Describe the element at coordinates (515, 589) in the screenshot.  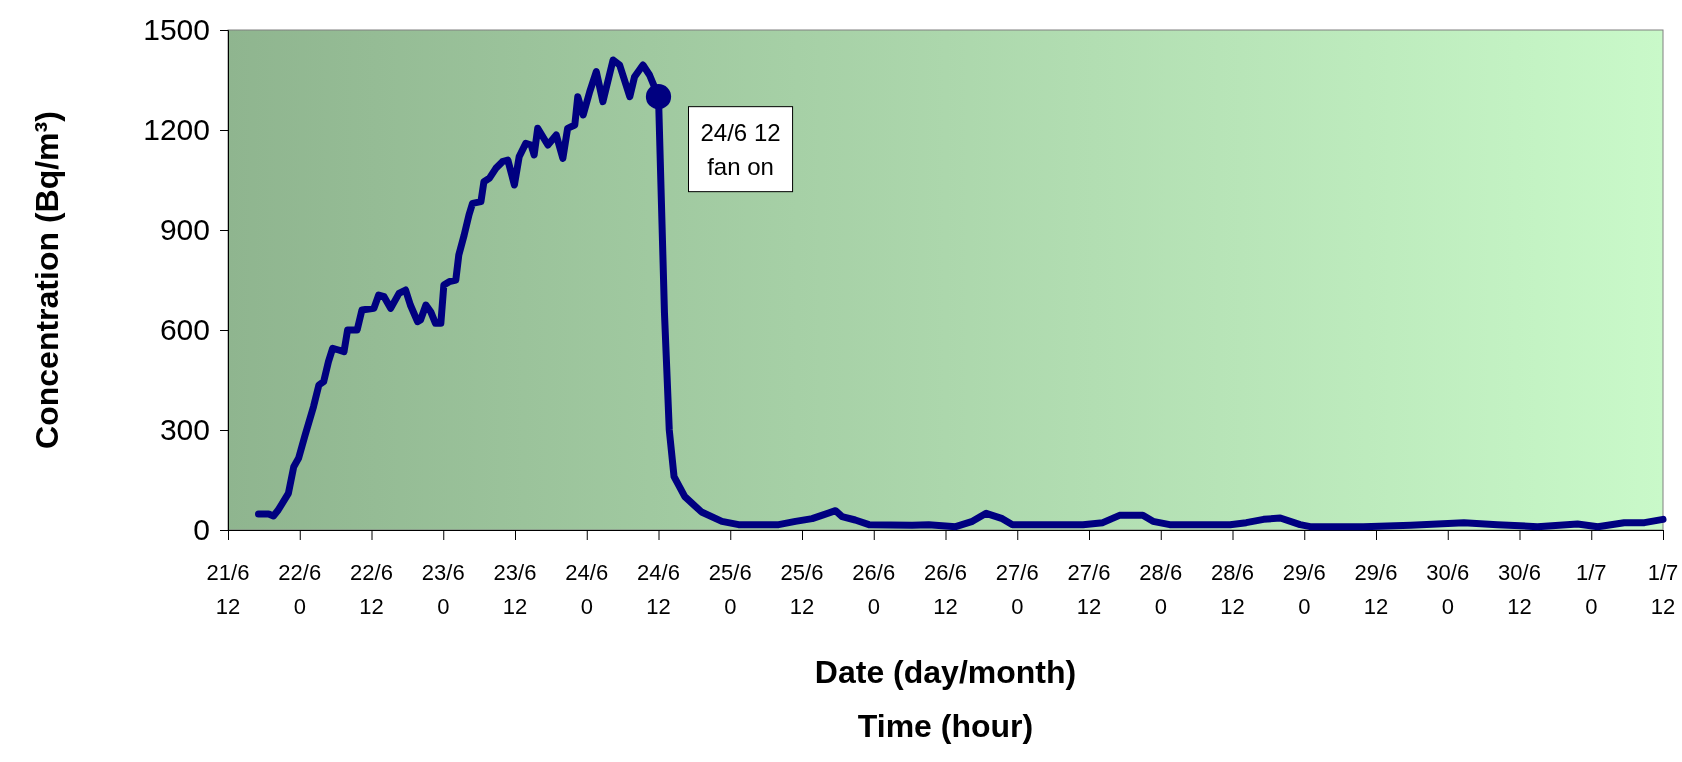
I see `x-tick-label: 23/6 12` at that location.